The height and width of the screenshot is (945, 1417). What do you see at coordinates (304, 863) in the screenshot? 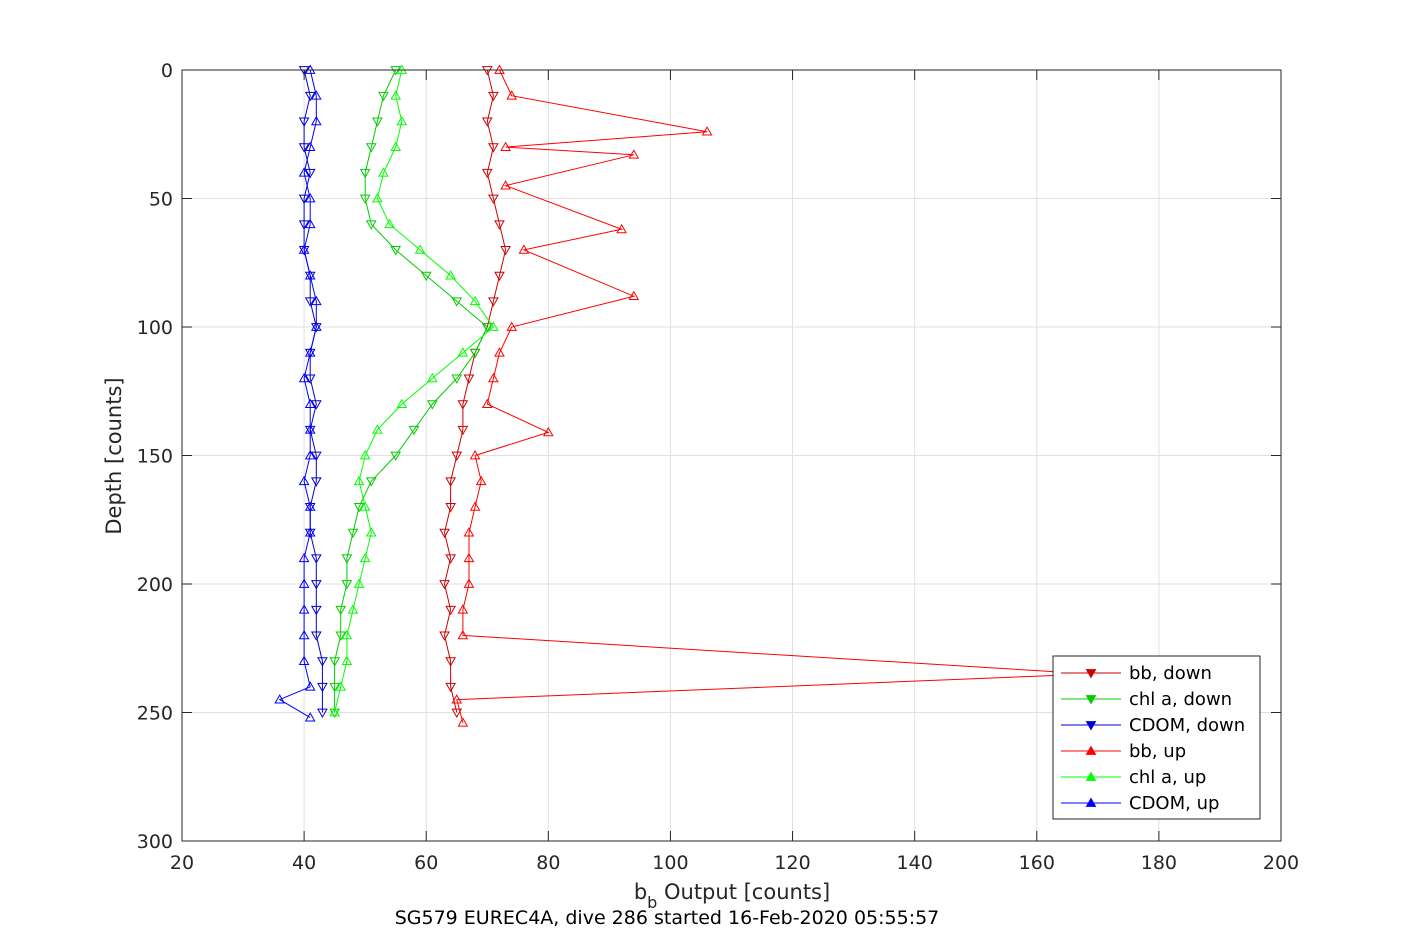
I see `x-tick-label: 40` at bounding box center [304, 863].